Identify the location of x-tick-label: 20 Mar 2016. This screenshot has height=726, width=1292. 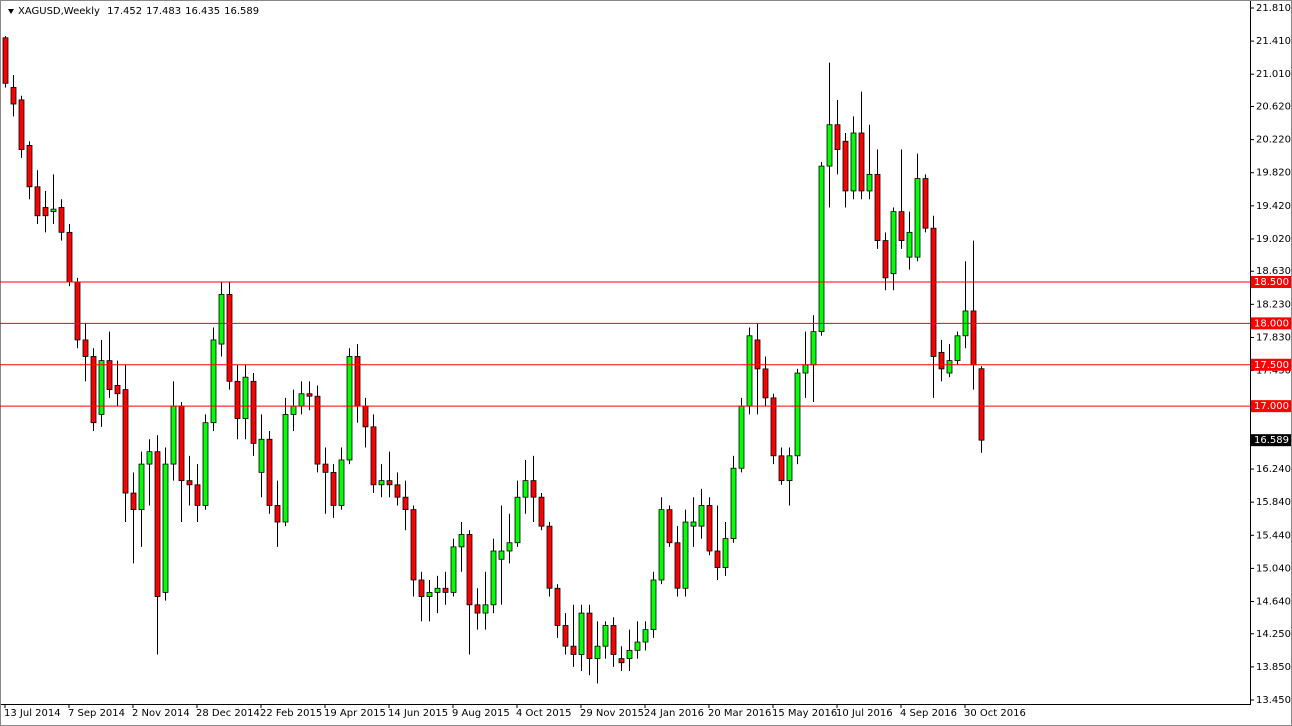
(739, 713).